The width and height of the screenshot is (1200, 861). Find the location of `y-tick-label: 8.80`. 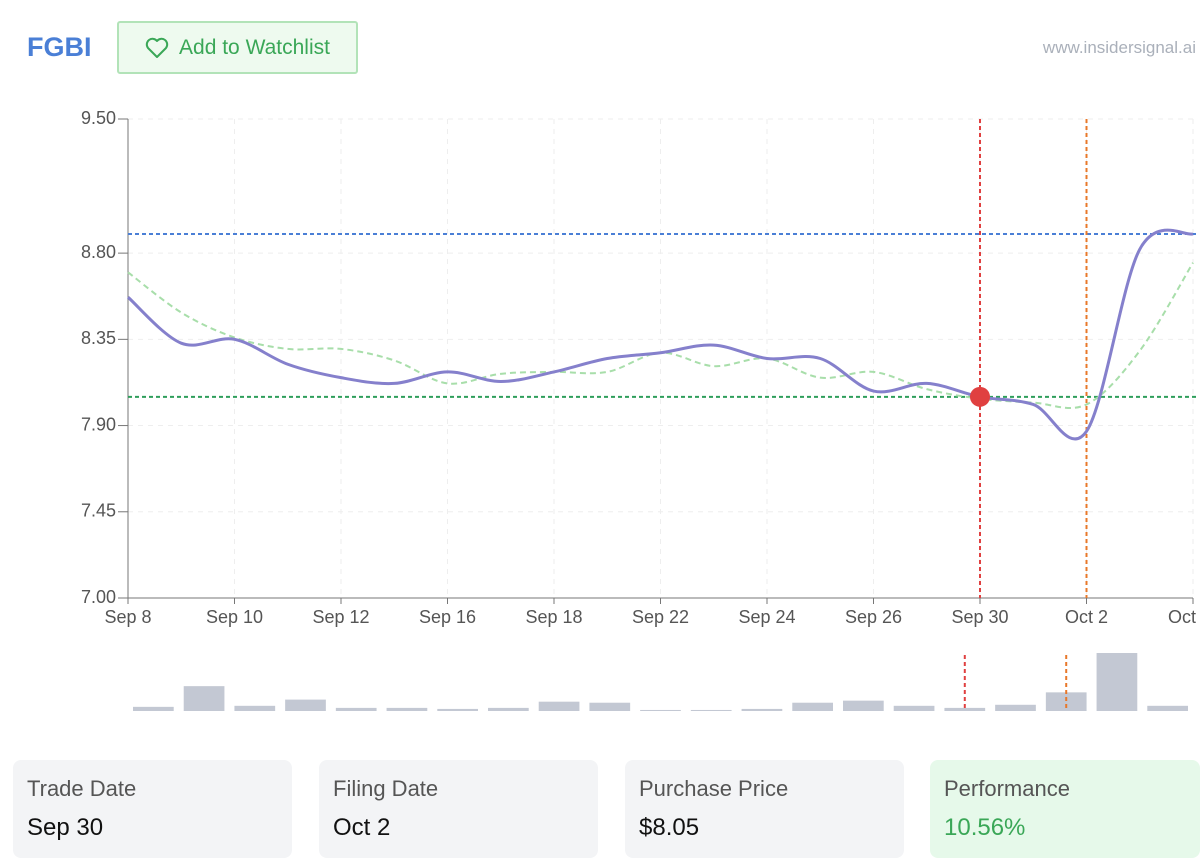

y-tick-label: 8.80 is located at coordinates (98, 252).